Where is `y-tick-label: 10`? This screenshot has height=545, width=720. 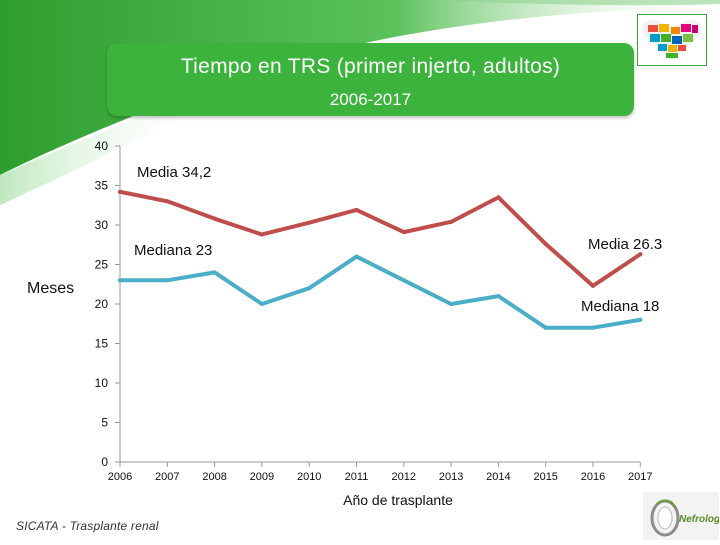 y-tick-label: 10 is located at coordinates (102, 383).